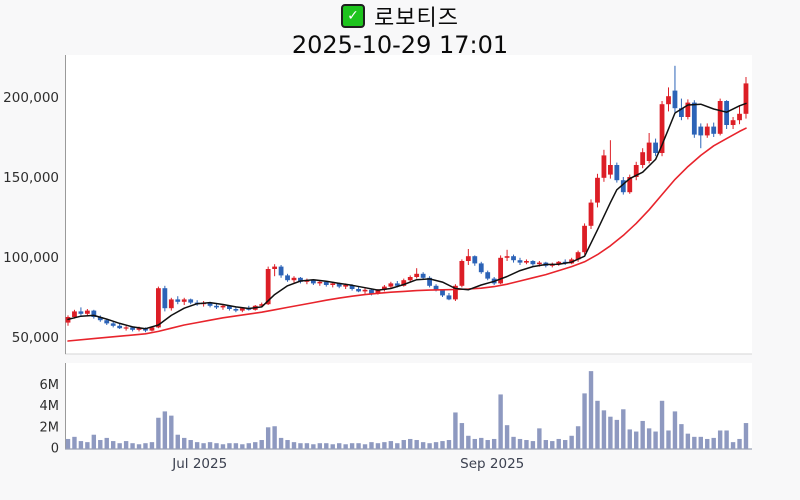 The image size is (800, 500). What do you see at coordinates (400, 45) in the screenshot?
I see `chart-datetime: 2025-10-29 17:01` at bounding box center [400, 45].